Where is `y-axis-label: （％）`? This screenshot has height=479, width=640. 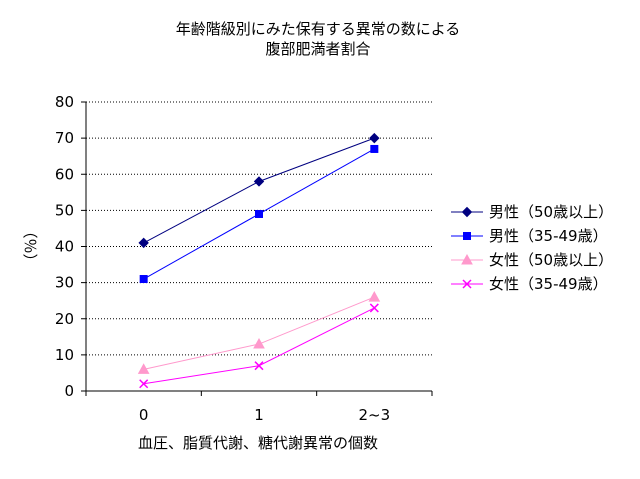 y-axis-label: （％） is located at coordinates (31, 245).